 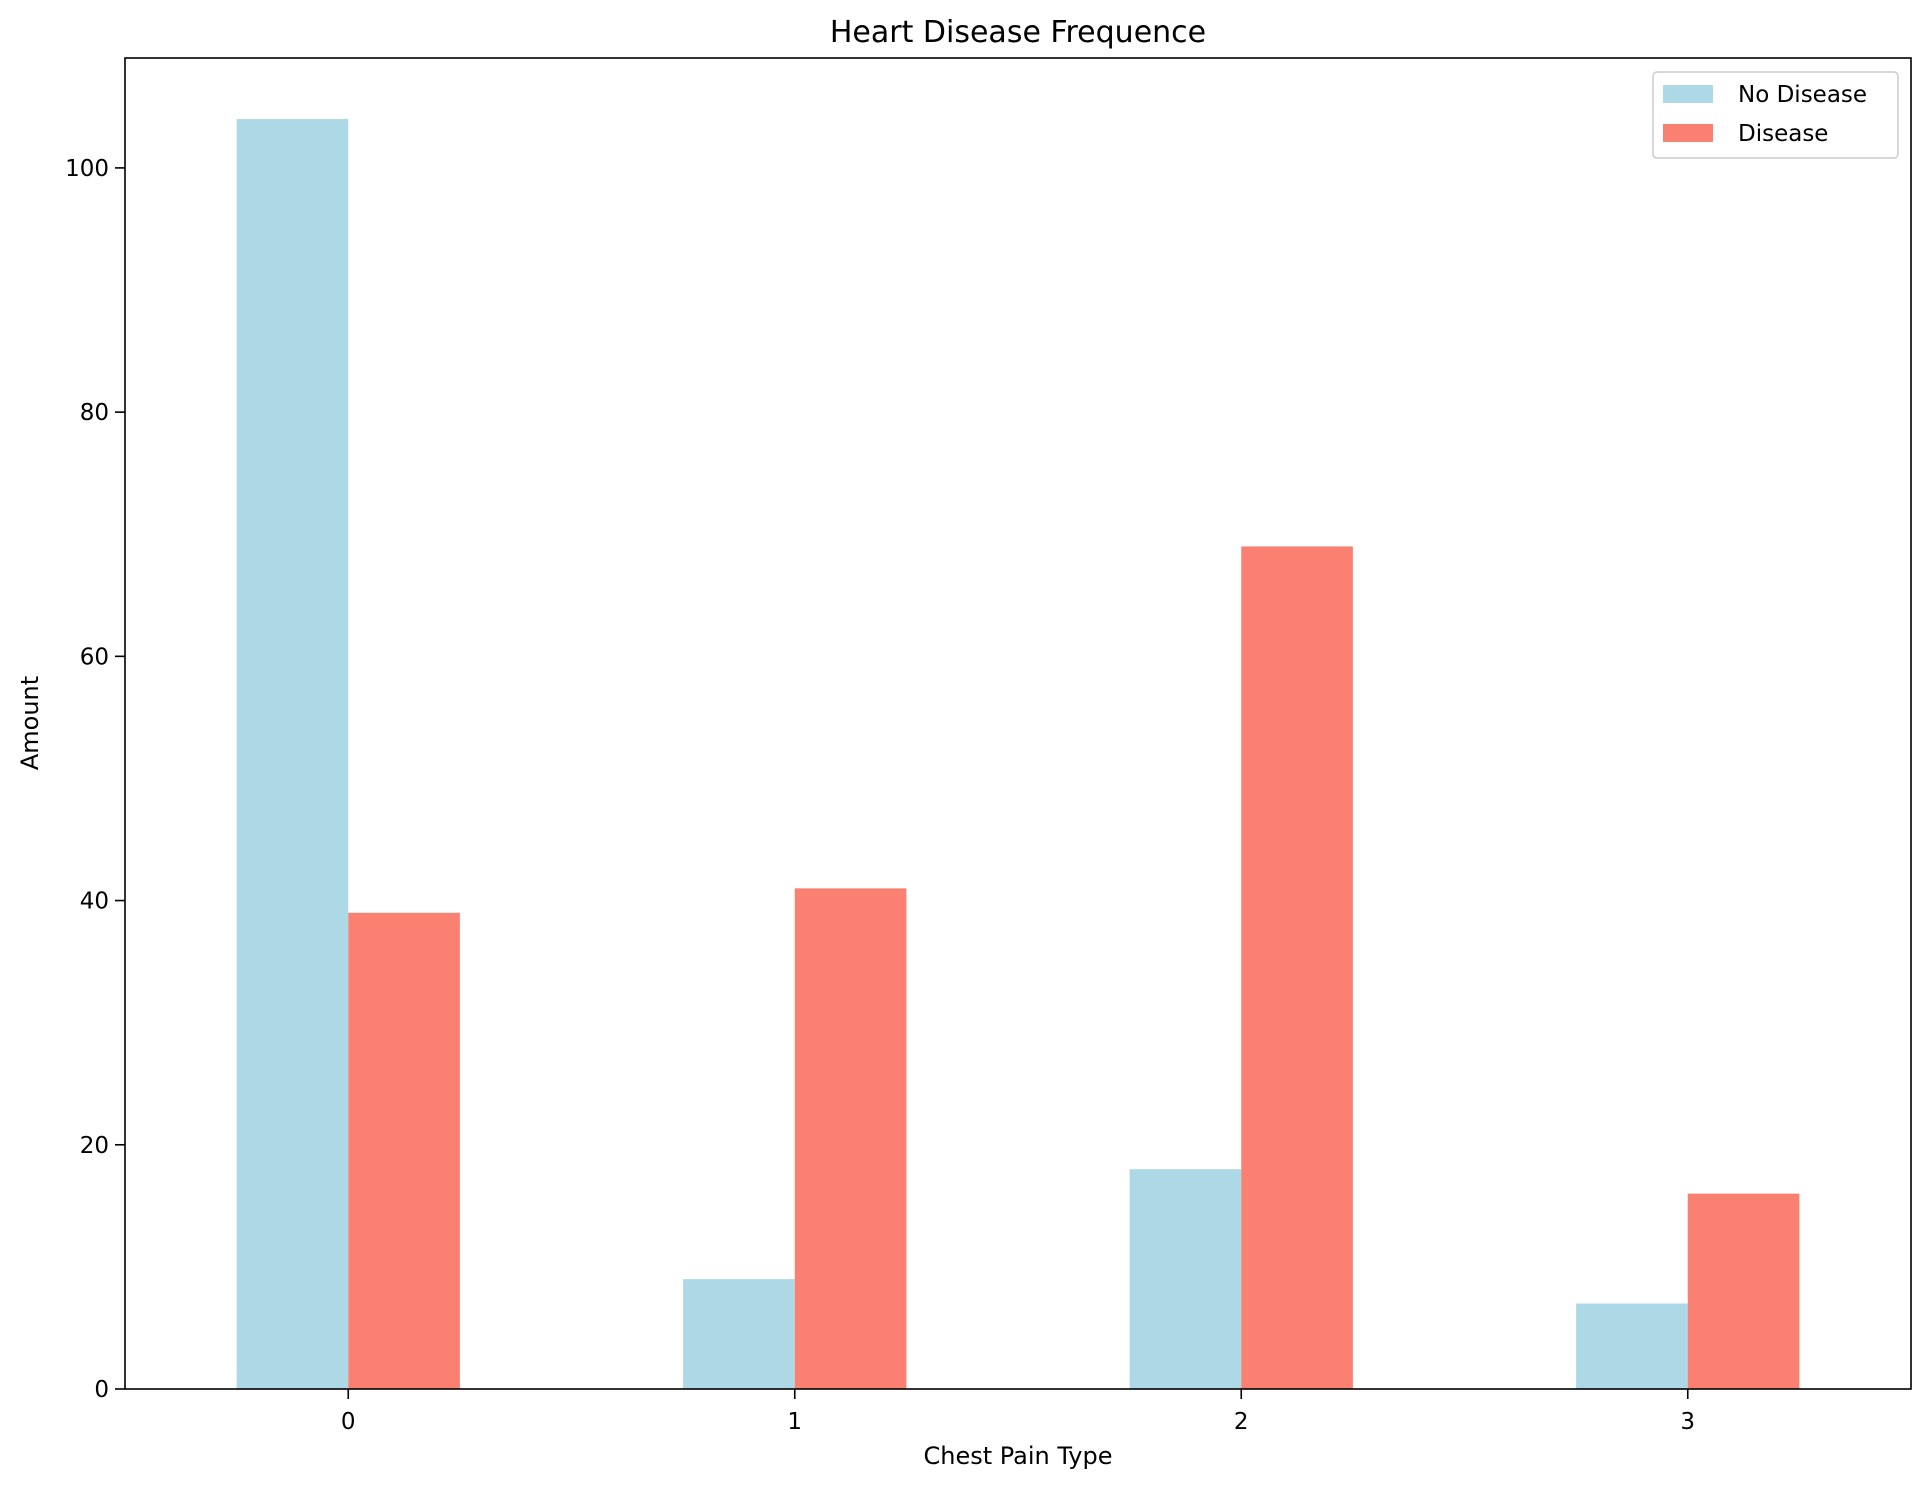 I want to click on y-tick-label: 80, so click(x=94, y=413).